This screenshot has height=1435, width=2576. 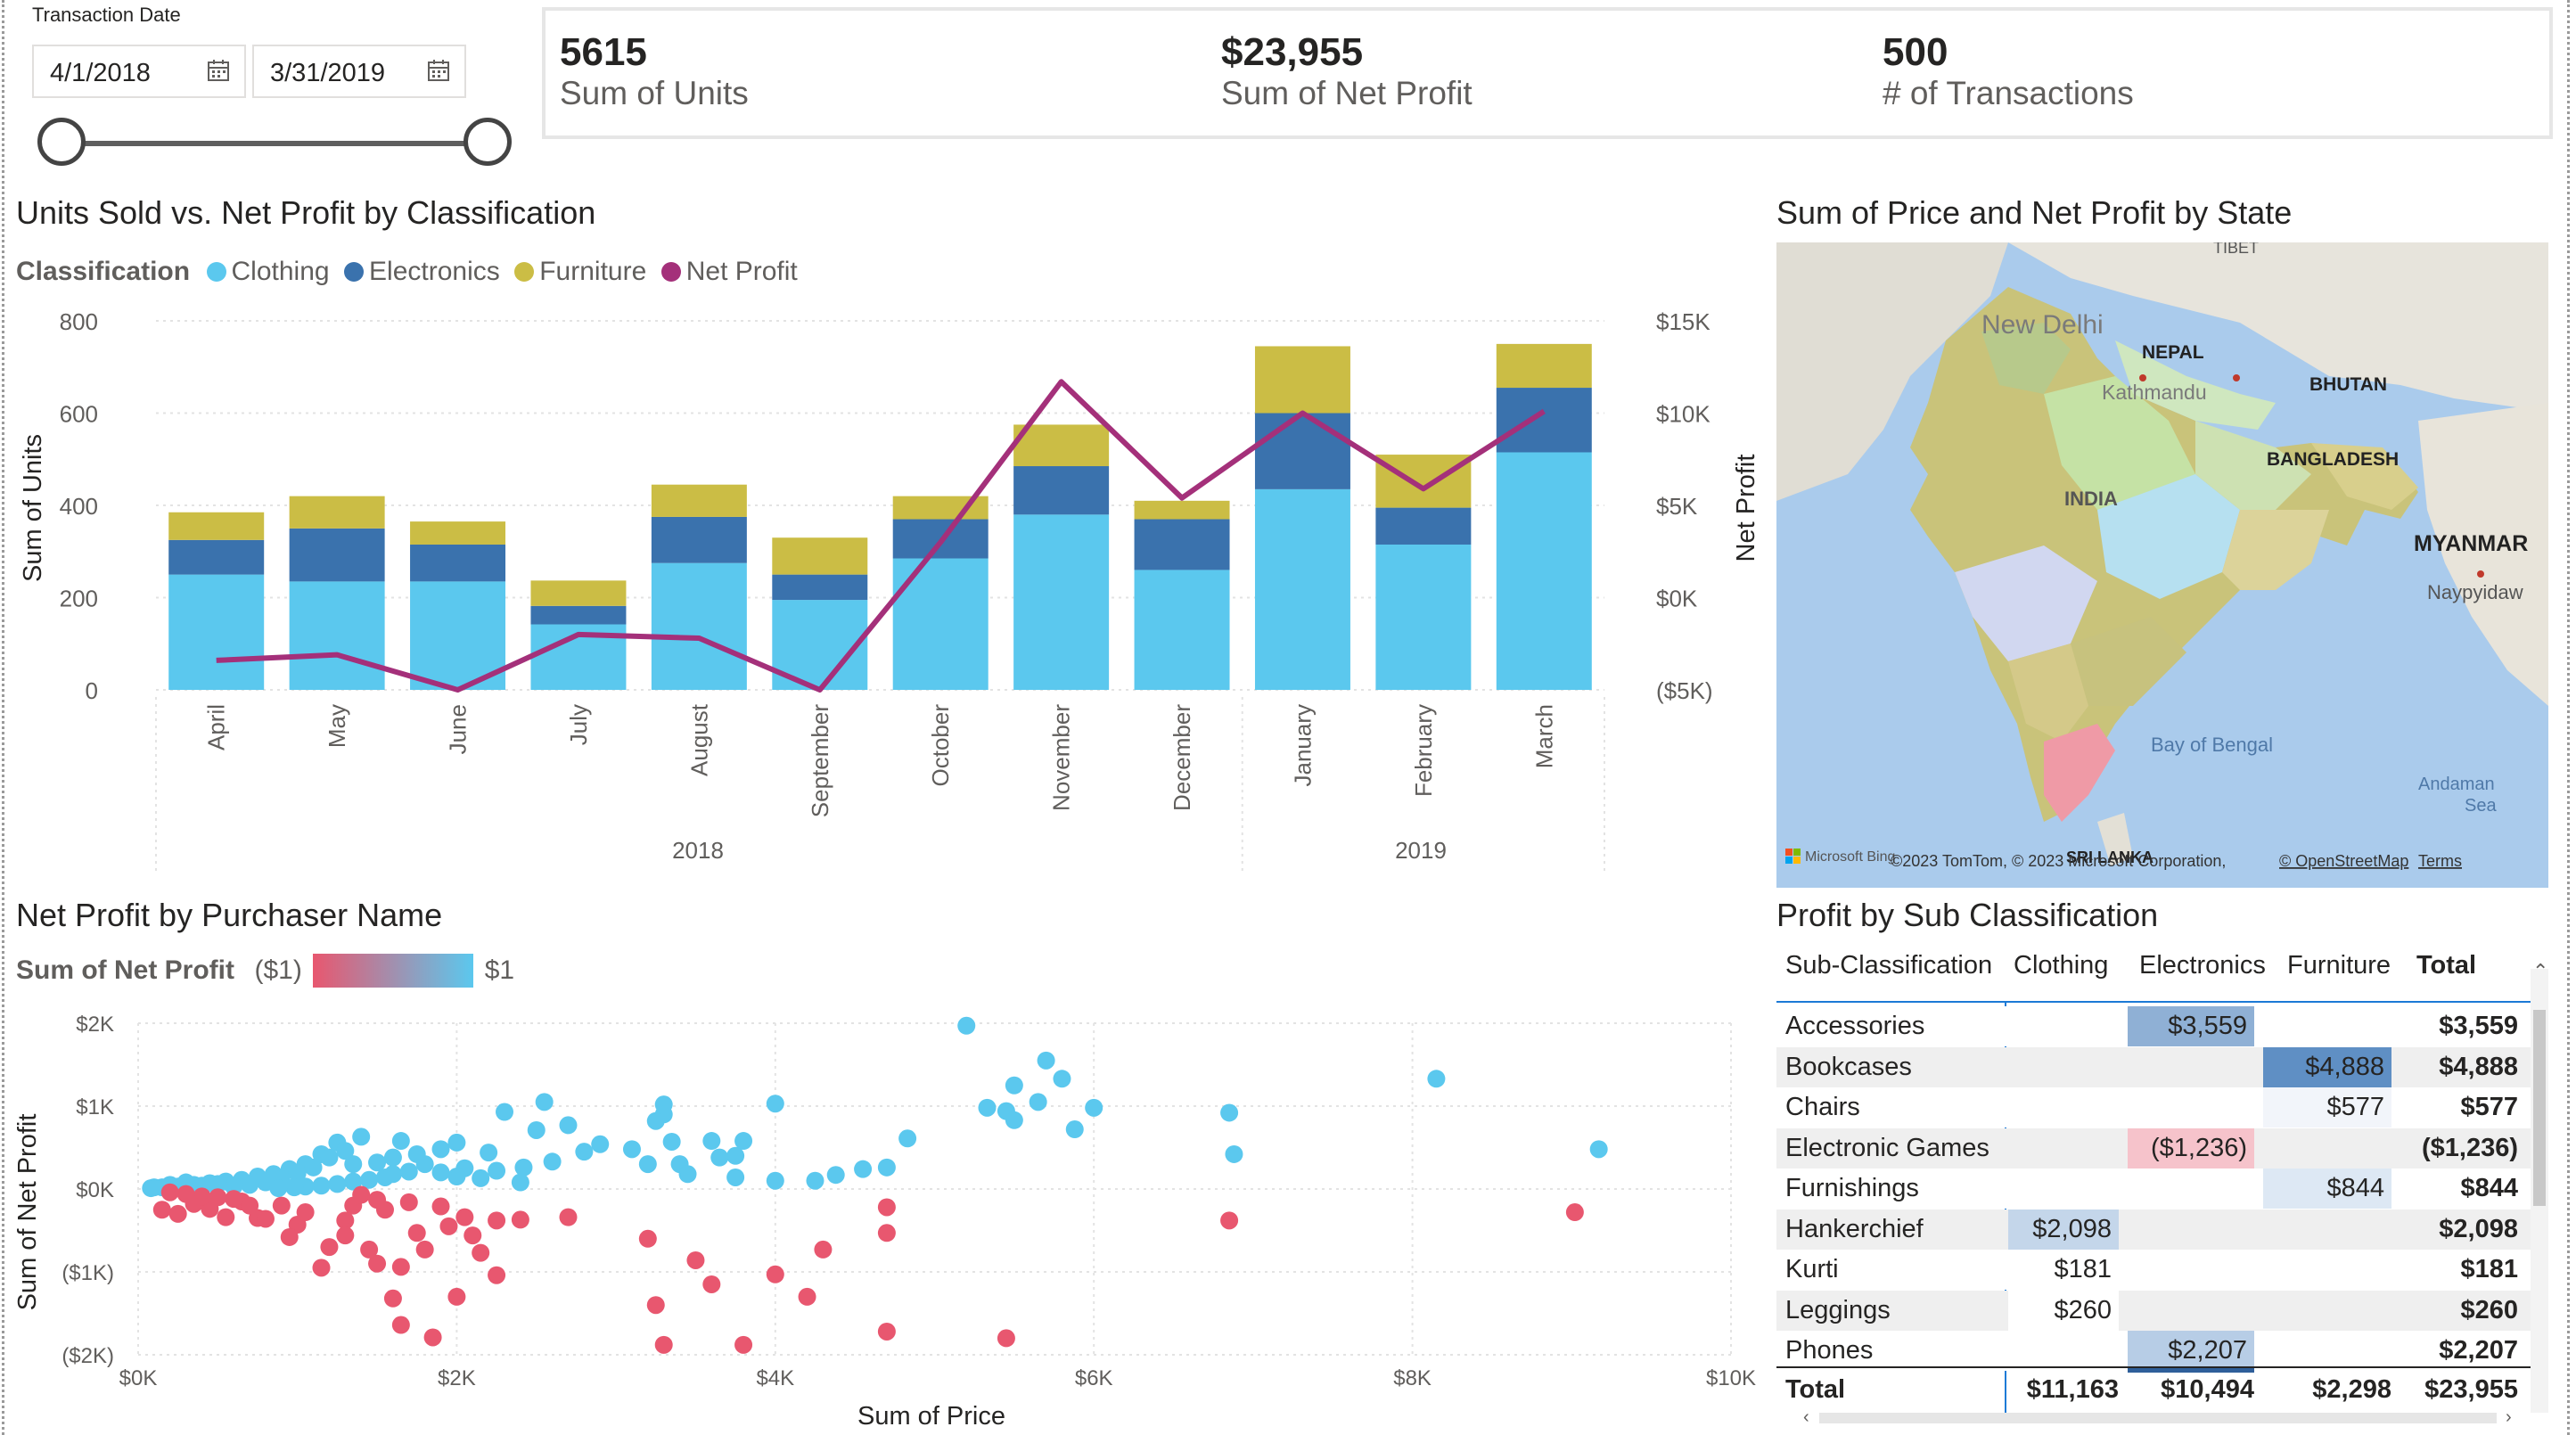 I want to click on matrix-header-furniture: Furniture, so click(x=2339, y=965).